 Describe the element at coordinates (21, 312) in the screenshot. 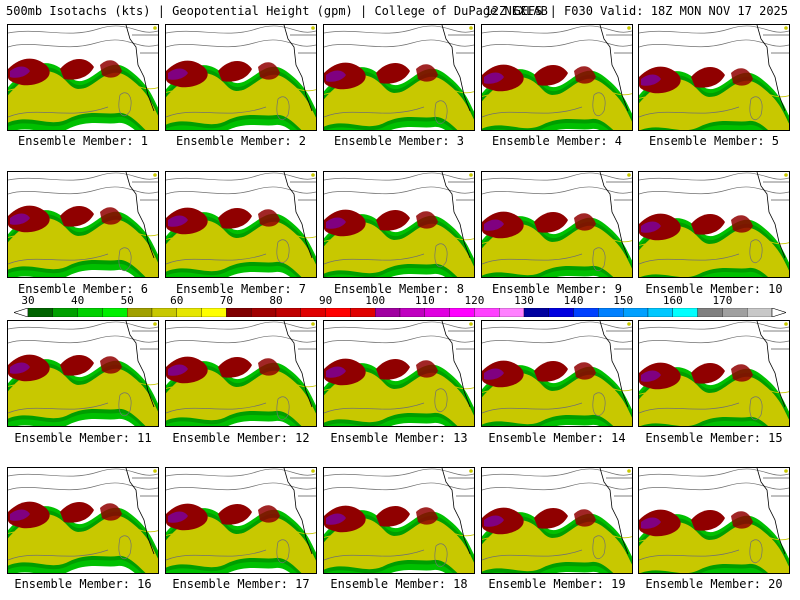

I see `colorbar-low-arrow` at that location.